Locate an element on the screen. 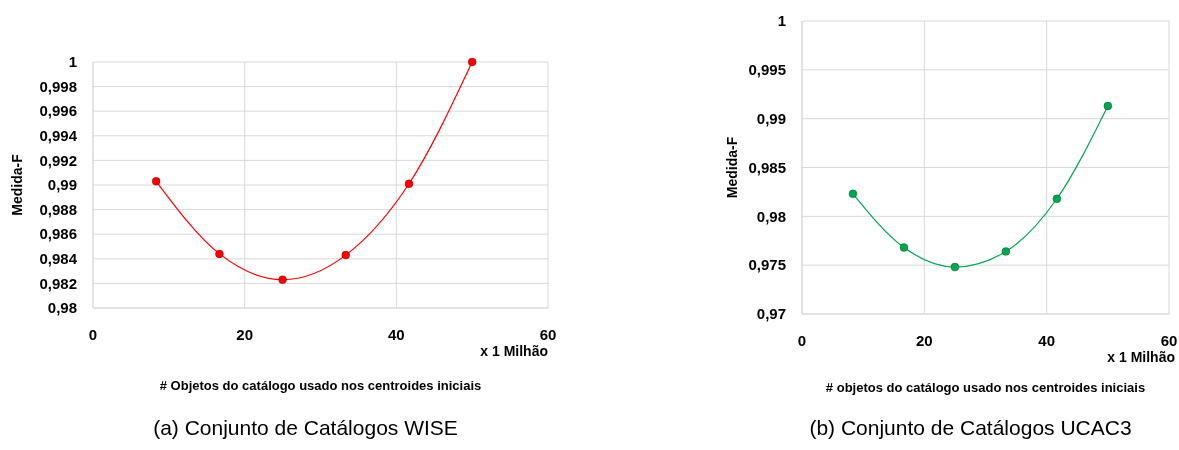  y-tick-label: 0,975 is located at coordinates (767, 265).